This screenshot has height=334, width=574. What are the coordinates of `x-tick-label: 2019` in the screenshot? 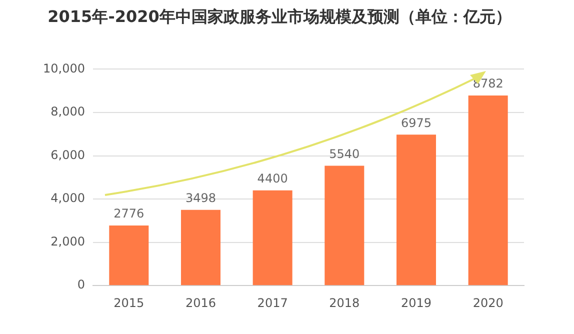 It's located at (416, 303).